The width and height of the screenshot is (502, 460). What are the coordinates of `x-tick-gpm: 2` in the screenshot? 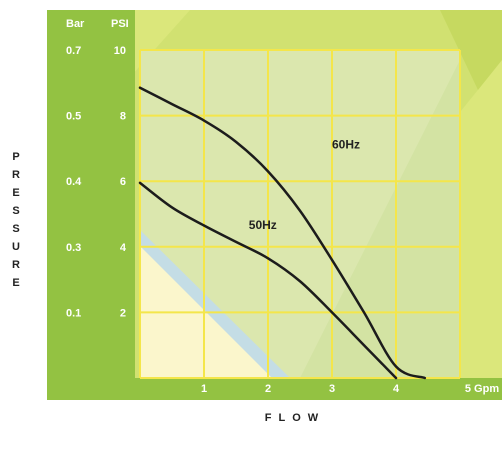 It's located at (268, 389).